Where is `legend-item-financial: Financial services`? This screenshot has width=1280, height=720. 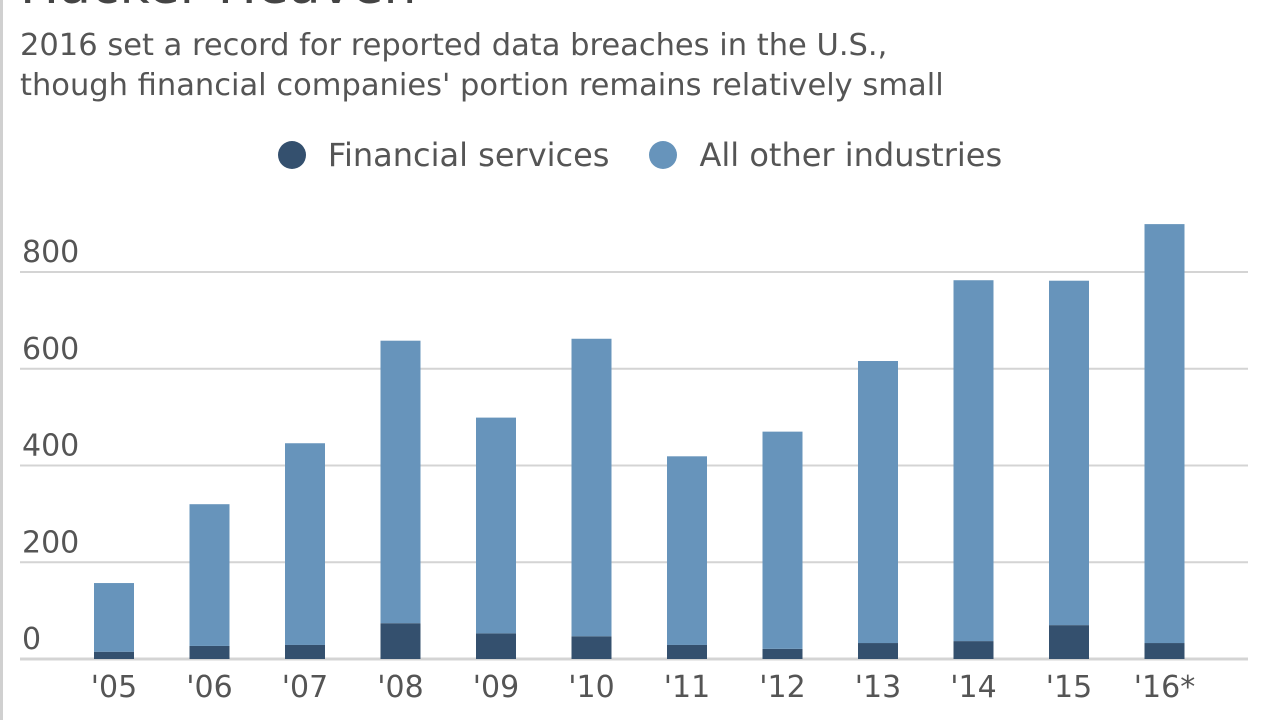 legend-item-financial: Financial services is located at coordinates (443, 155).